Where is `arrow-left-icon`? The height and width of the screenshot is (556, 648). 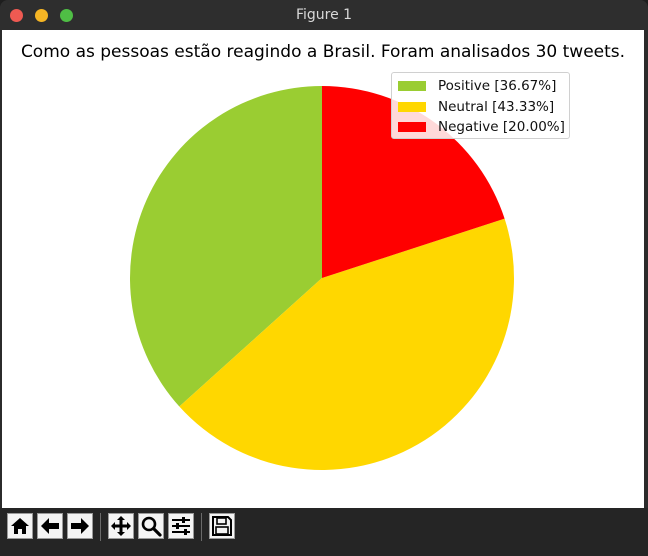 arrow-left-icon is located at coordinates (50, 526).